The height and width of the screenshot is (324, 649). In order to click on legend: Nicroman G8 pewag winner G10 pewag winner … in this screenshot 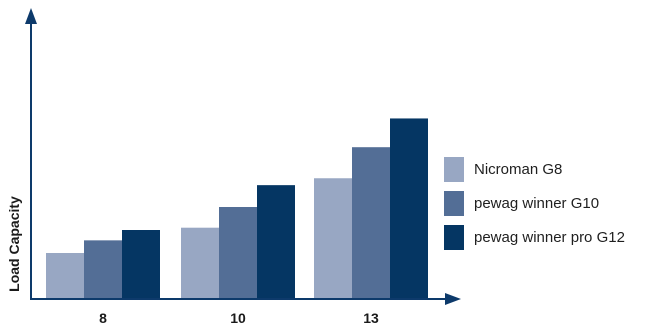, I will do `click(534, 208)`.